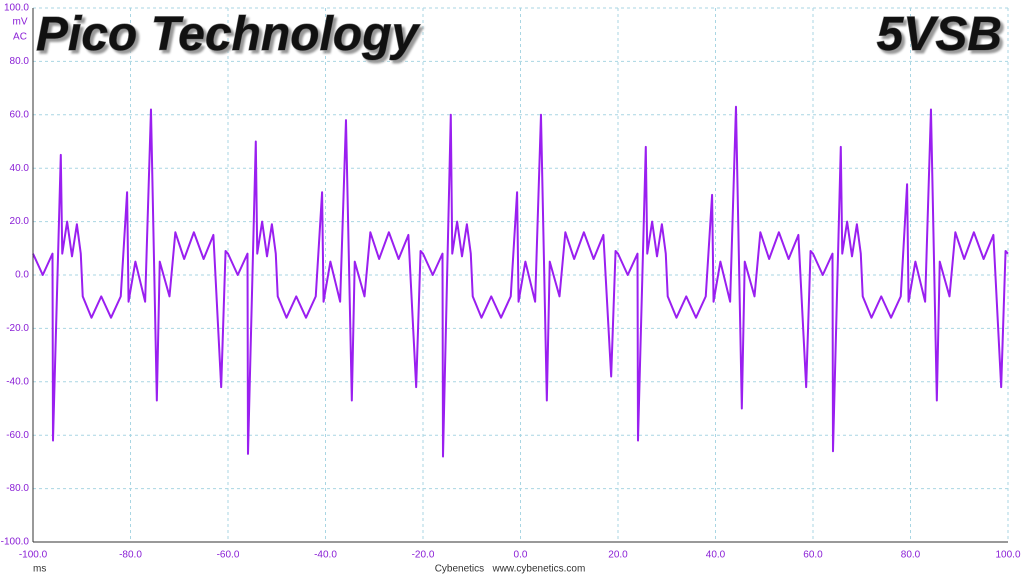  What do you see at coordinates (20, 168) in the screenshot?
I see `y-tick-label: 40.0` at bounding box center [20, 168].